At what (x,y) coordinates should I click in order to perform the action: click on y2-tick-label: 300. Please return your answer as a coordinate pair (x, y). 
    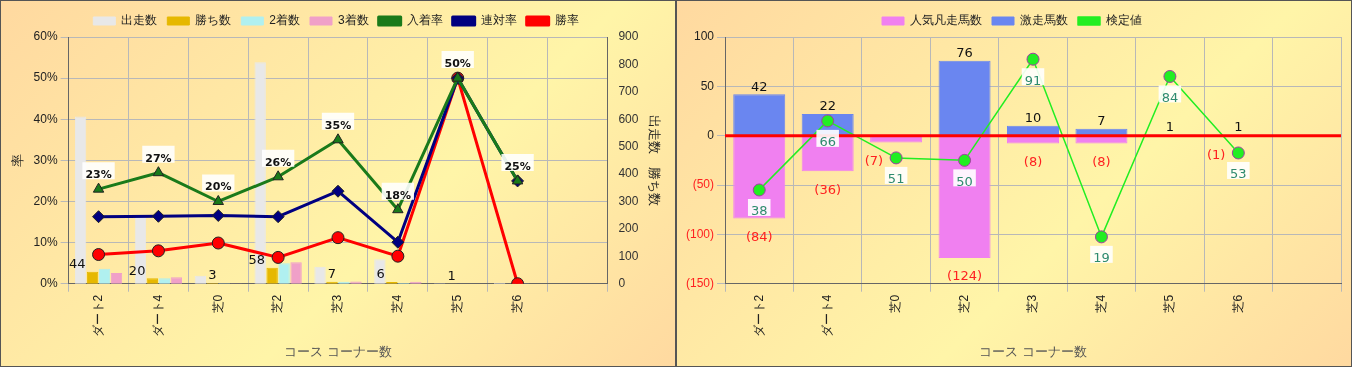
    Looking at the image, I should click on (628, 200).